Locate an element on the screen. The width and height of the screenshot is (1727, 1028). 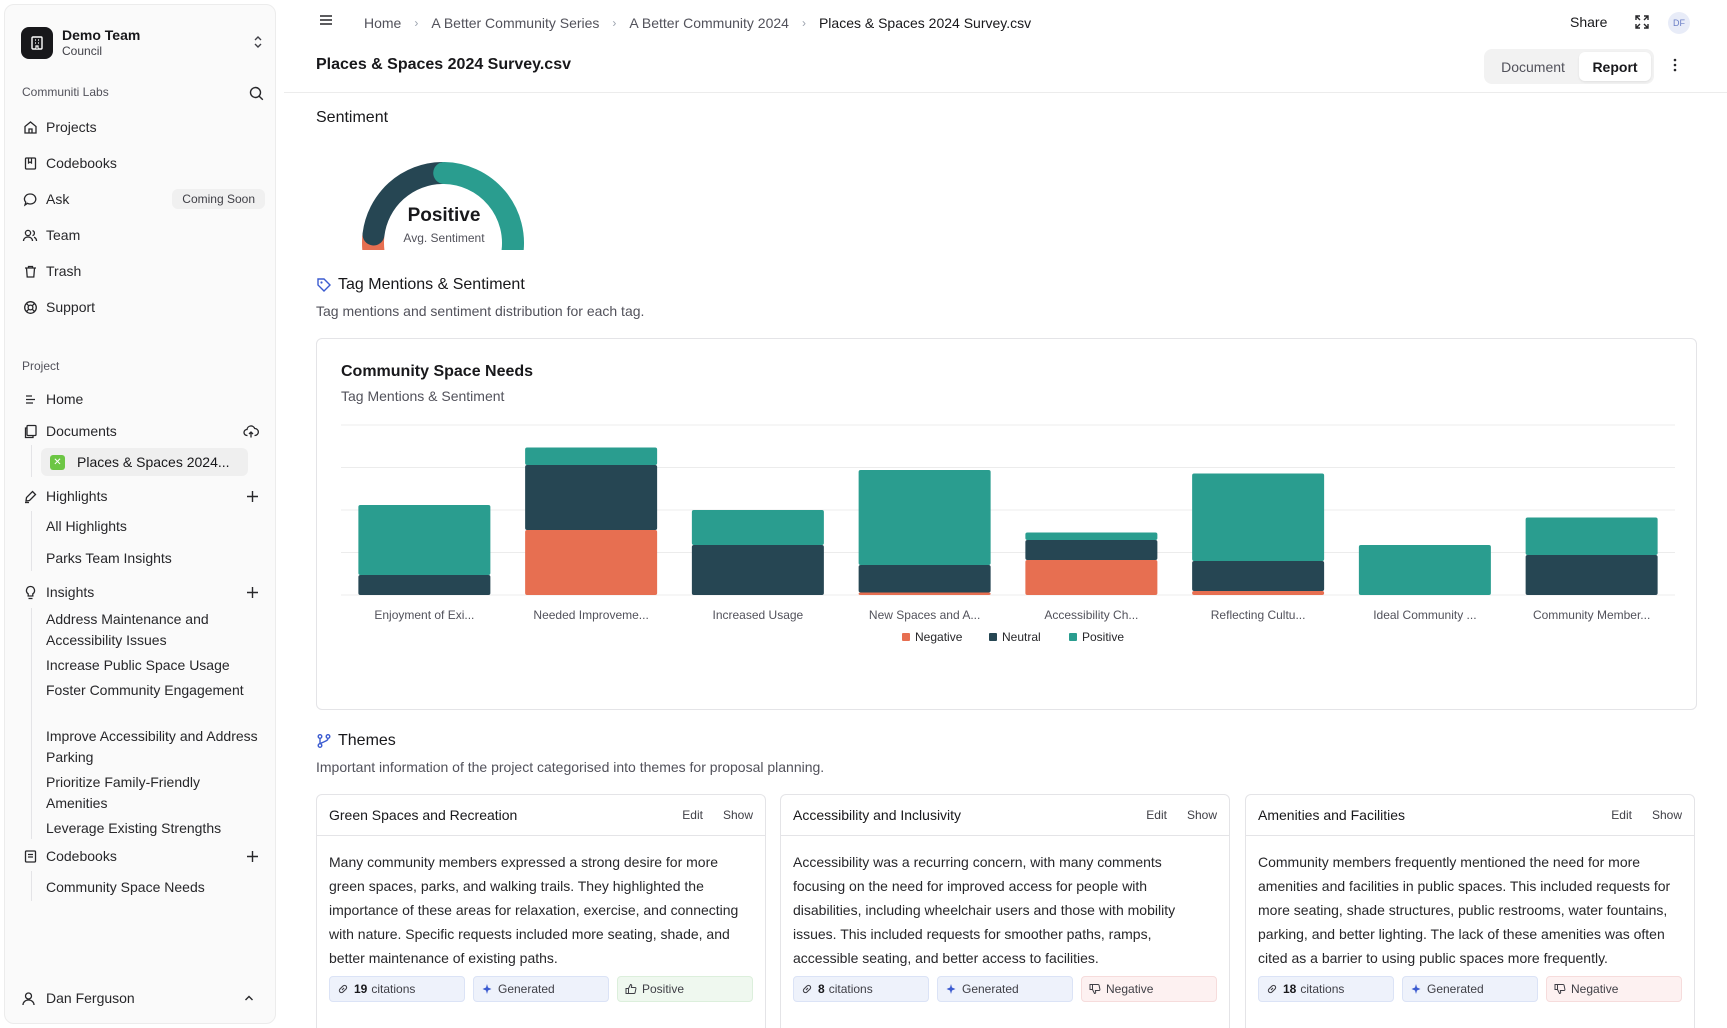
sentiment-chip-label: Negative is located at coordinates (1595, 989).